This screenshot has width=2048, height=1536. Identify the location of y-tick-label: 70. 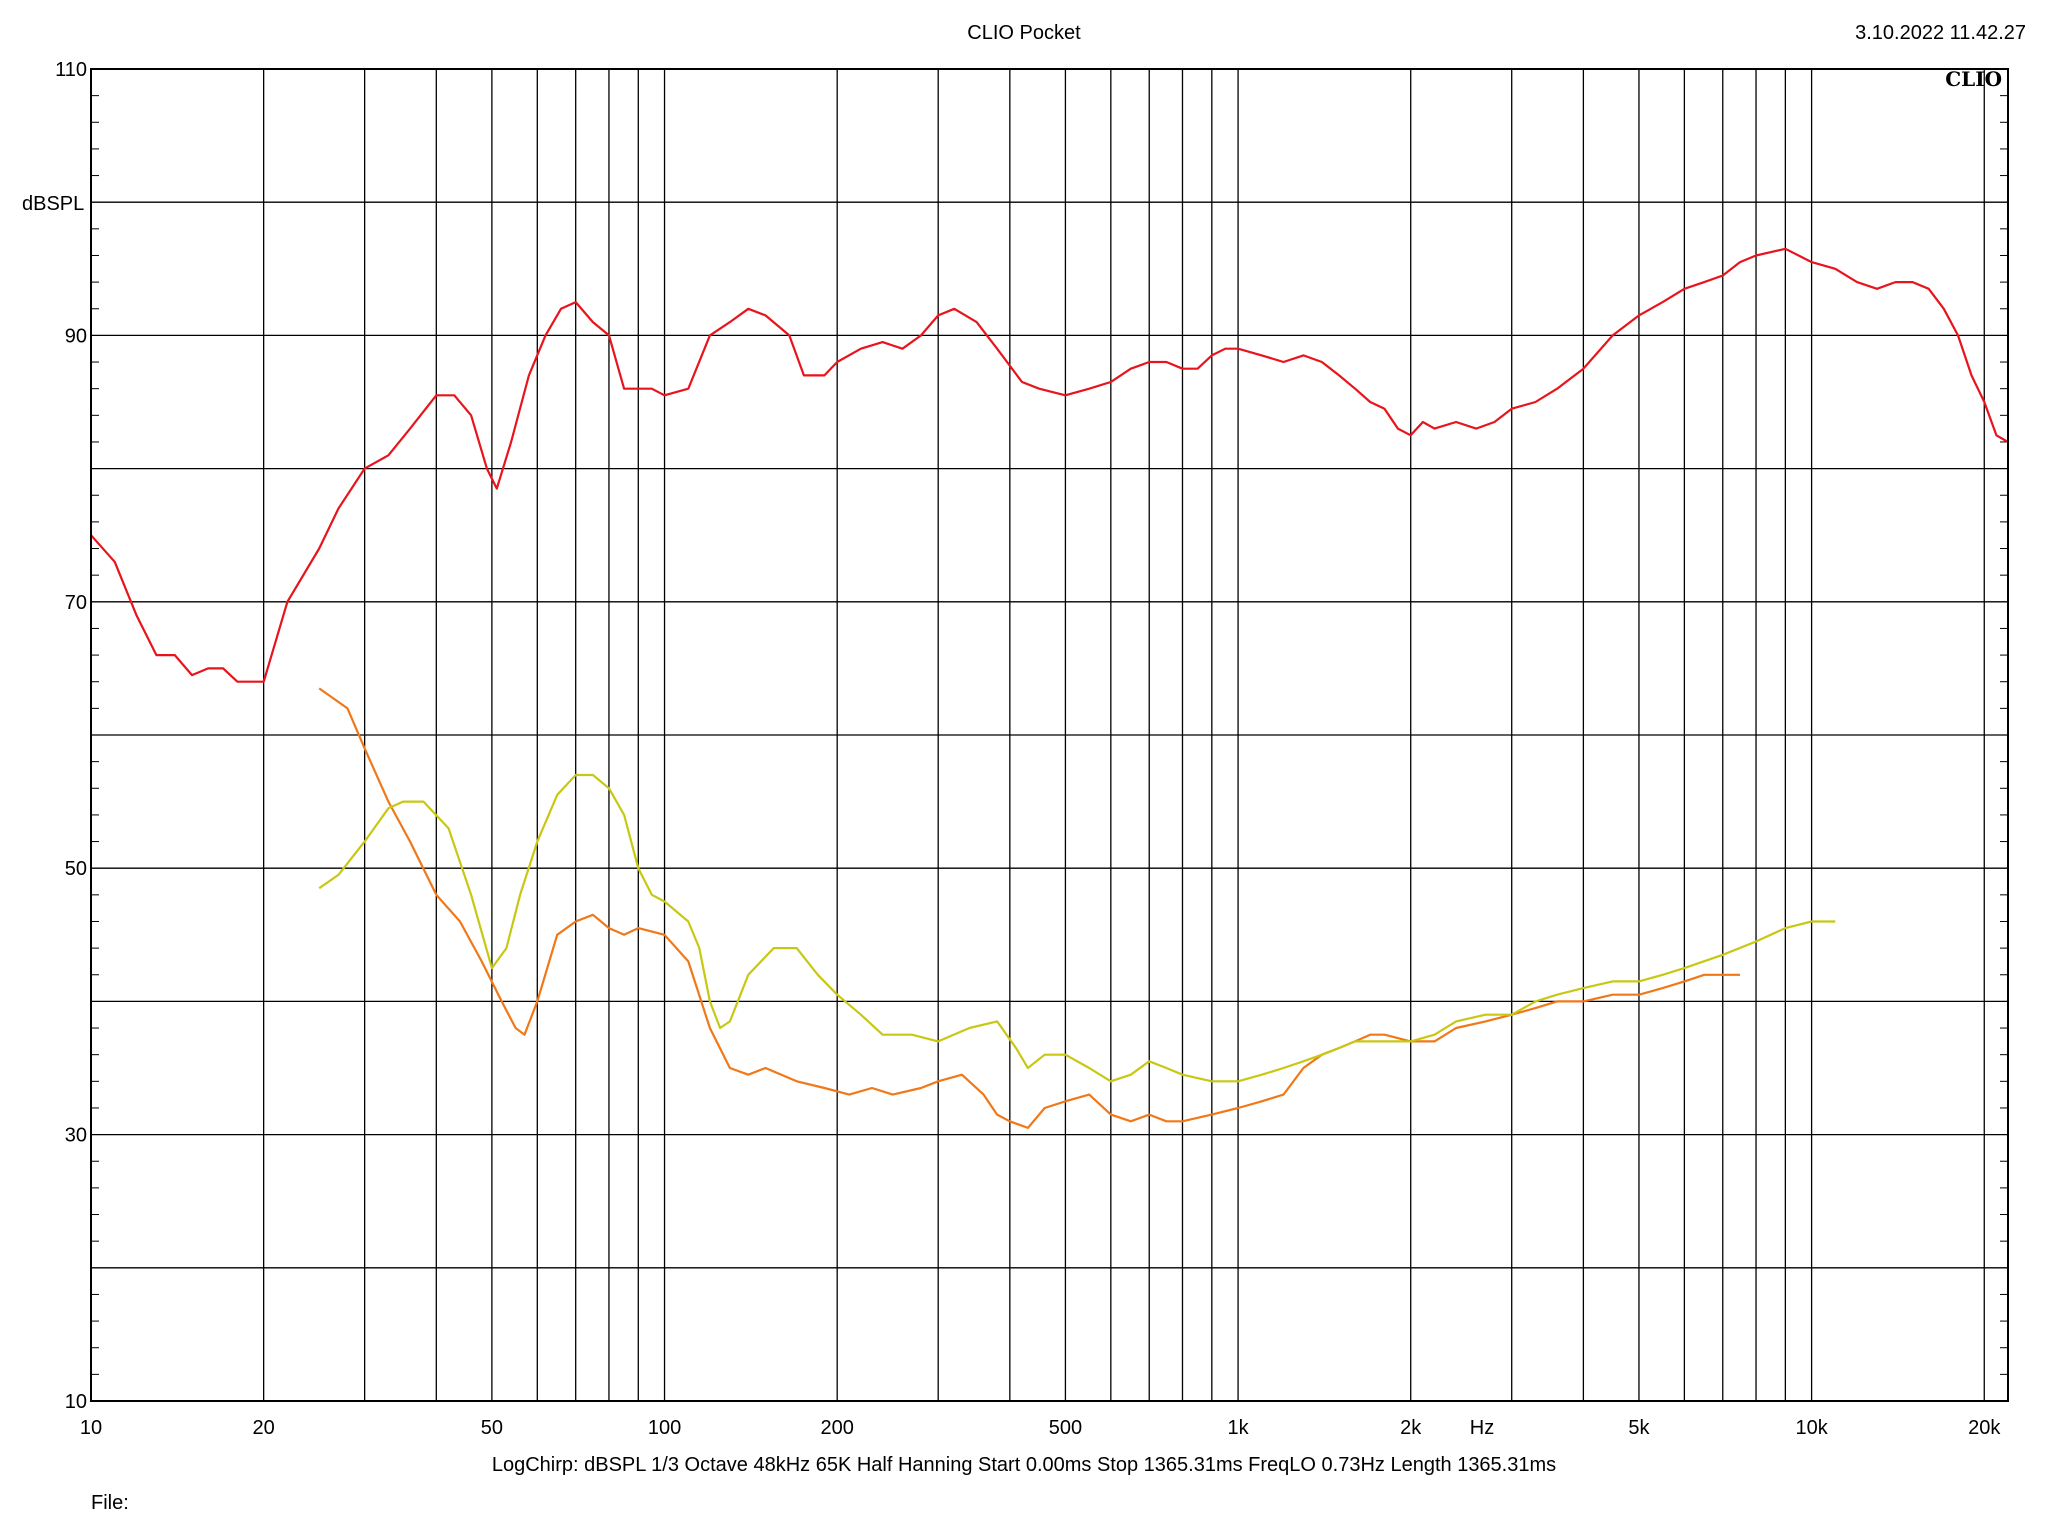
(76, 603).